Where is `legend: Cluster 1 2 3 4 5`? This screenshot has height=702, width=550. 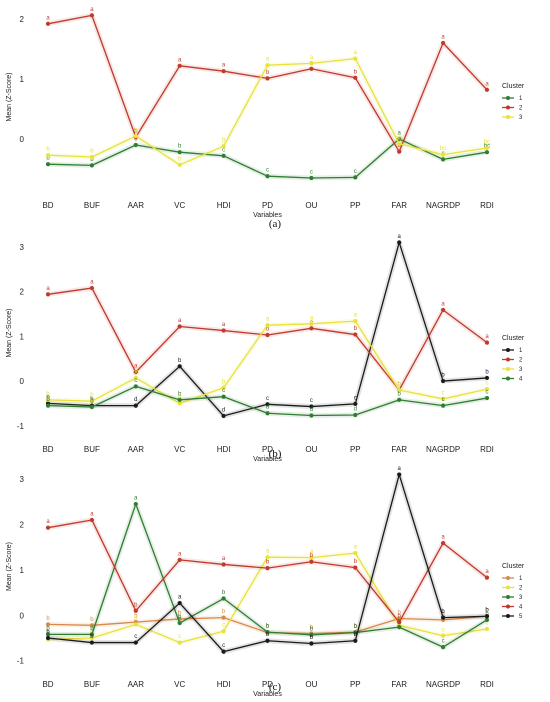 legend: Cluster 1 2 3 4 5 is located at coordinates (513, 591).